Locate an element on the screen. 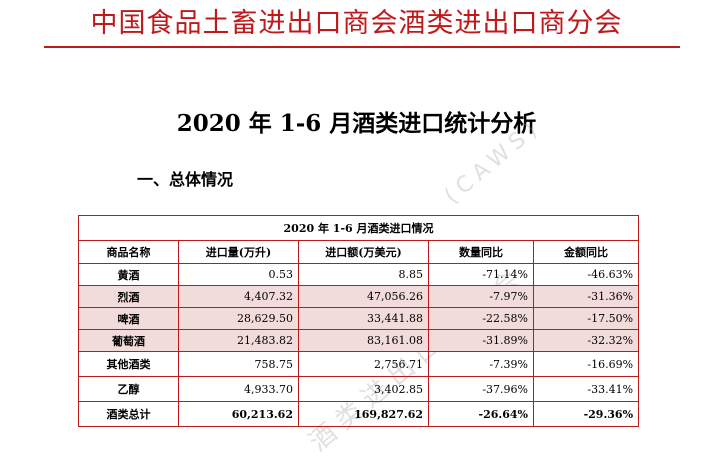  column-header-value-yoy: 金额同比 is located at coordinates (586, 252).